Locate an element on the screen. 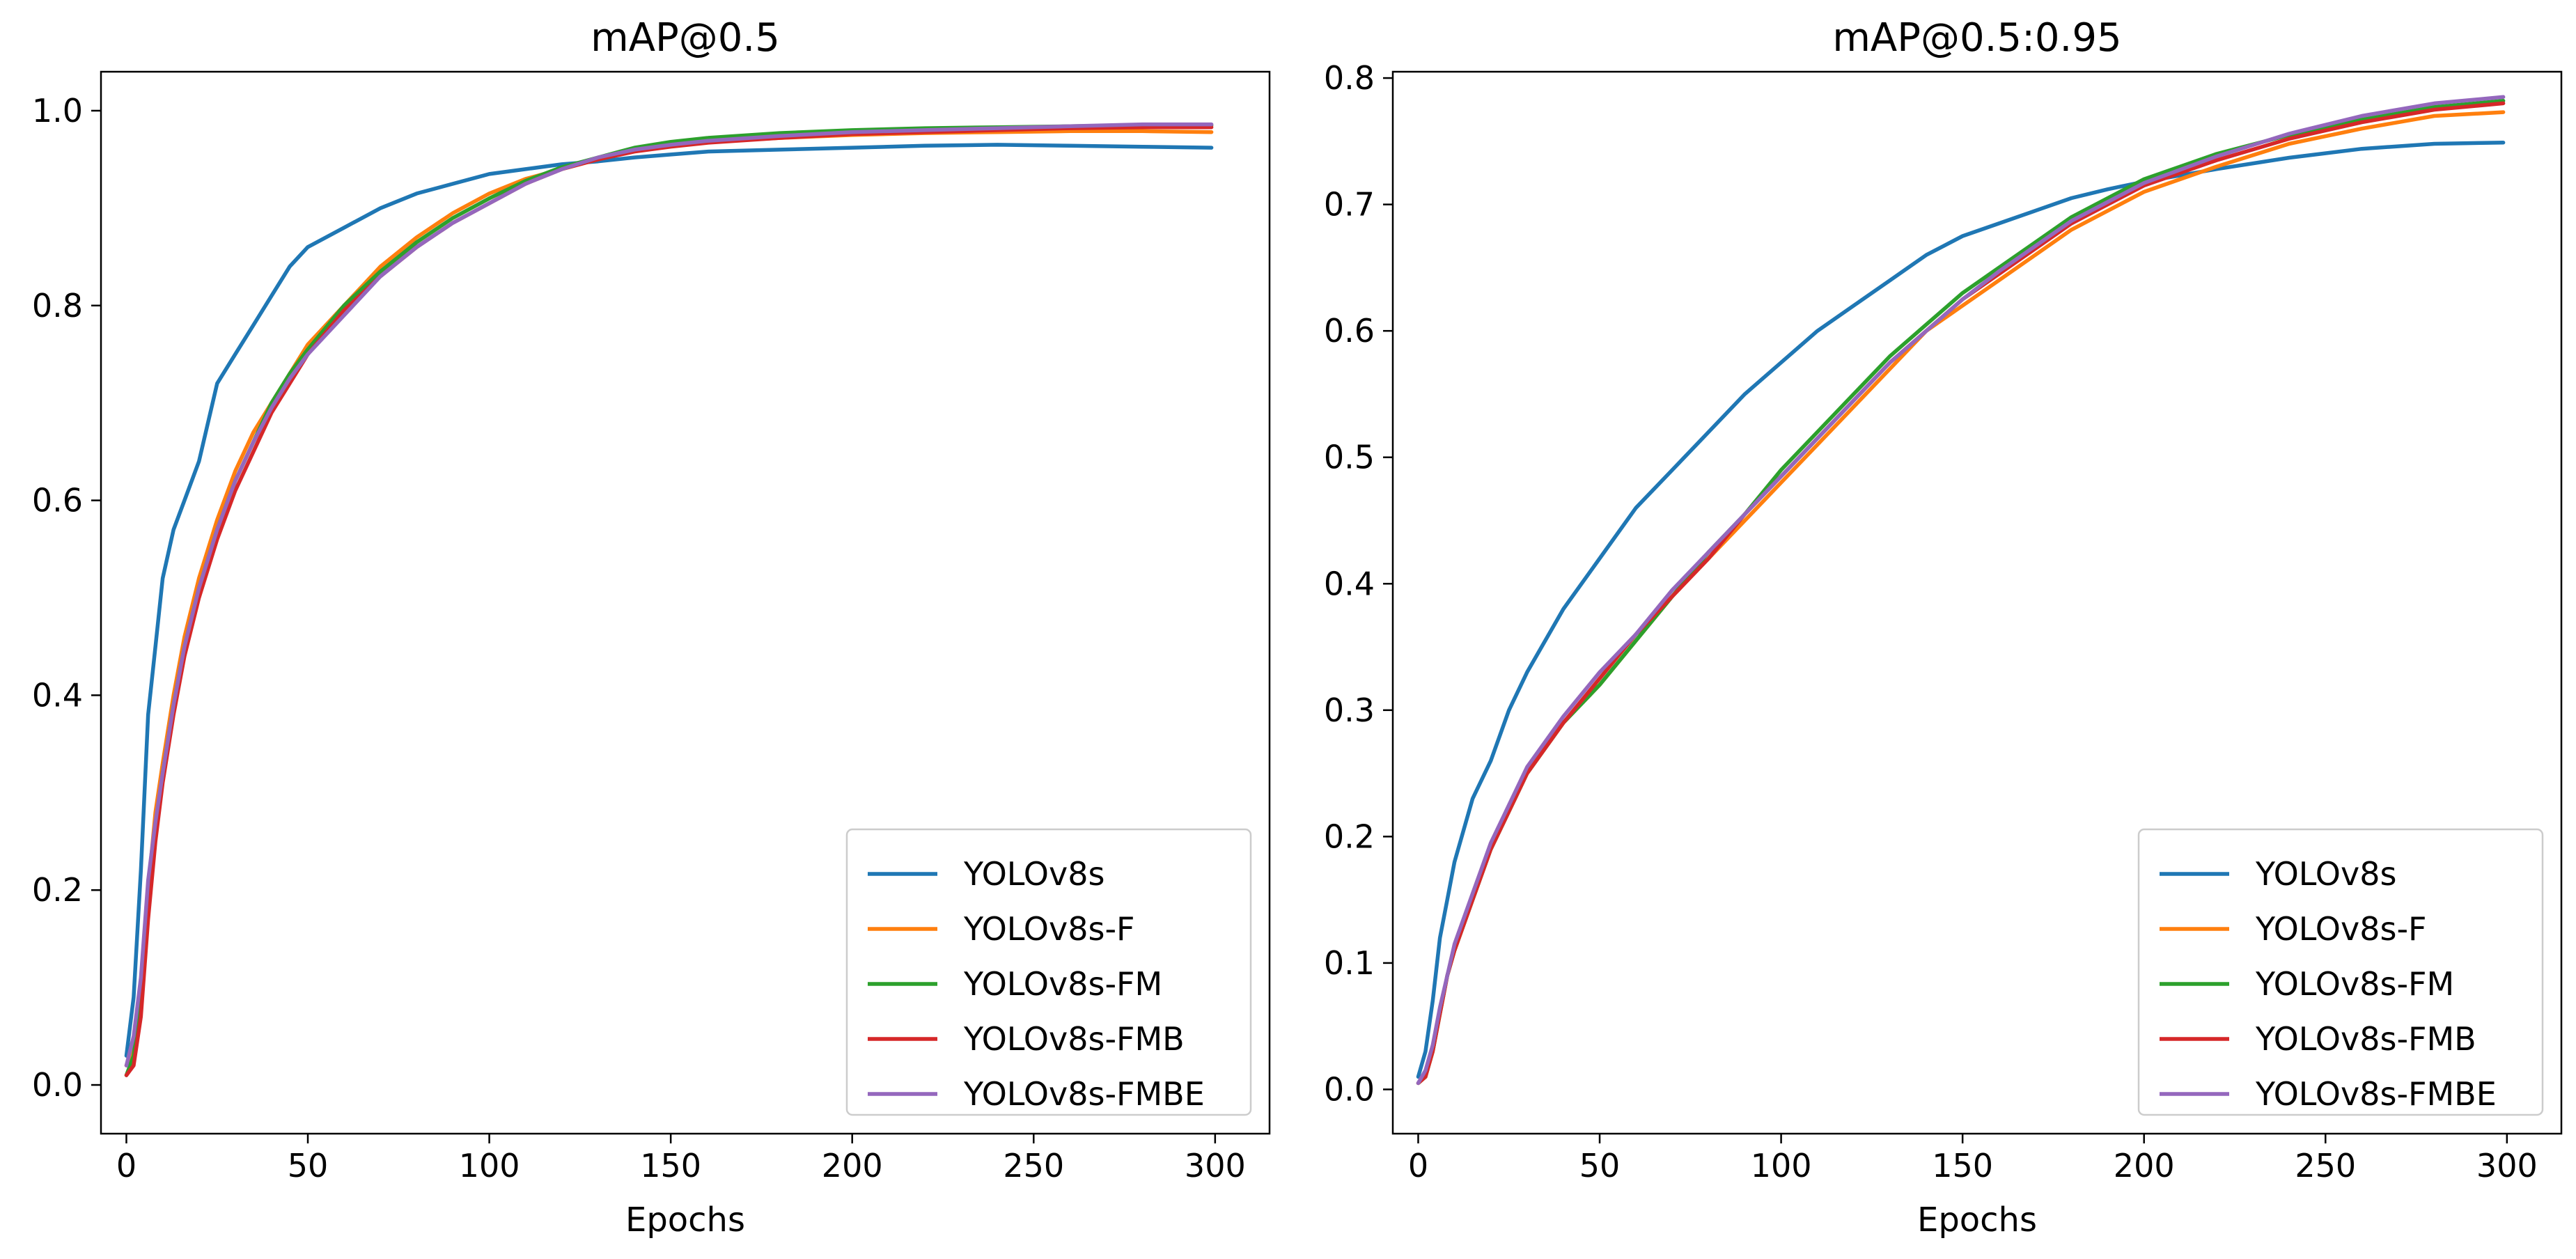 The width and height of the screenshot is (2576, 1259). chart-title: mAP@0.5 is located at coordinates (685, 38).